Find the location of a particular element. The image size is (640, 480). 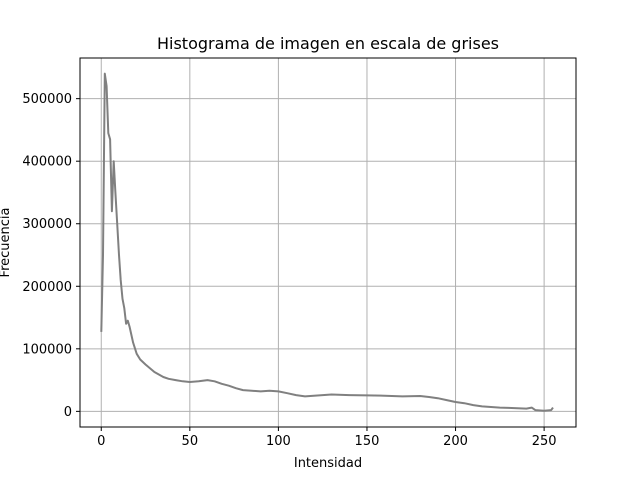

y-axis-label: Frecuencia is located at coordinates (6, 243).